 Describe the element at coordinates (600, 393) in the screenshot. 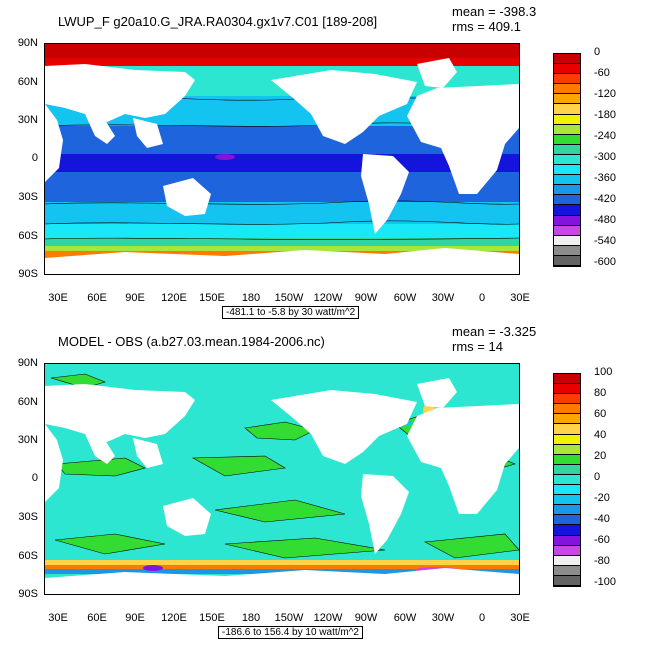

I see `colorbar-label: 80` at that location.